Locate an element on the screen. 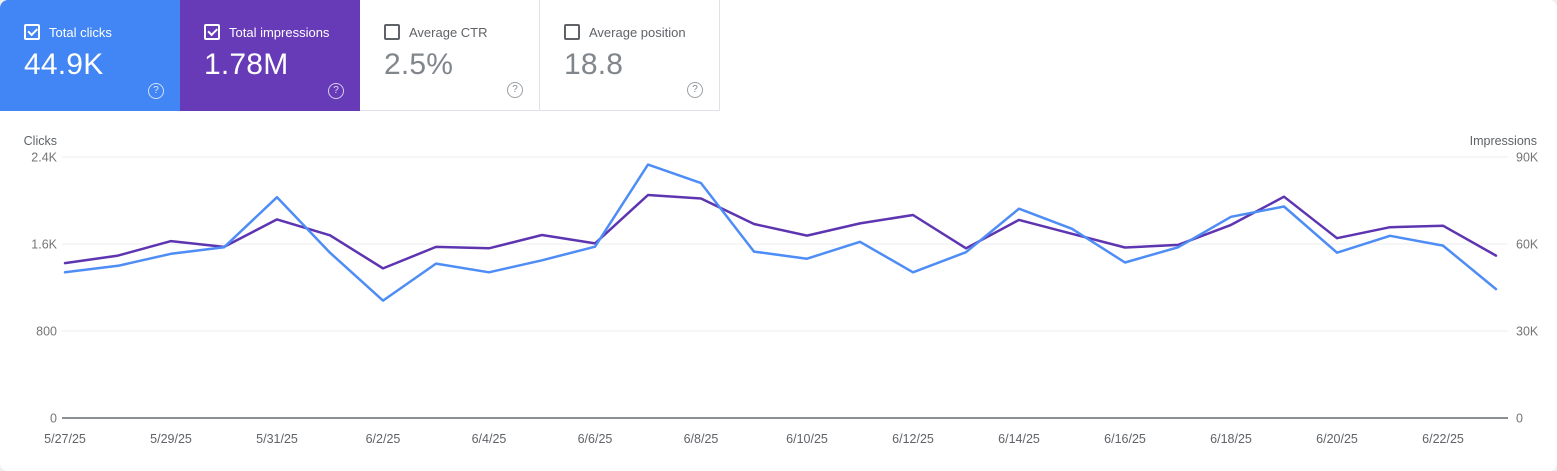 The height and width of the screenshot is (471, 1557). card-label: Total impressions is located at coordinates (279, 32).